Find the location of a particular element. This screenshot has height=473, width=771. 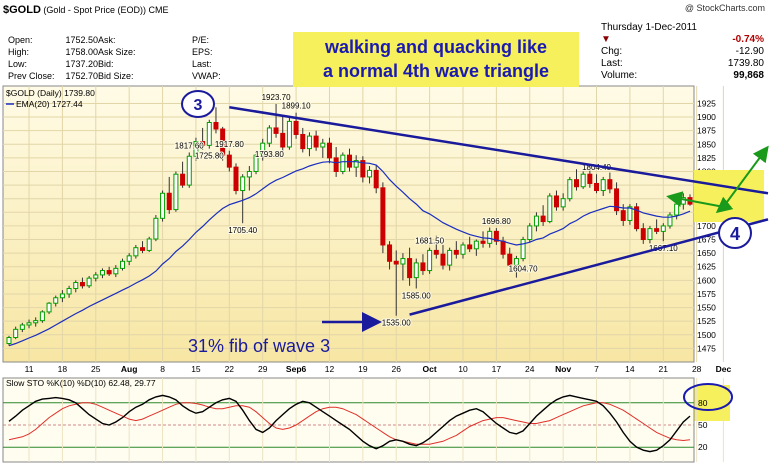

quote-l2: Bid Size: is located at coordinates (116, 76).